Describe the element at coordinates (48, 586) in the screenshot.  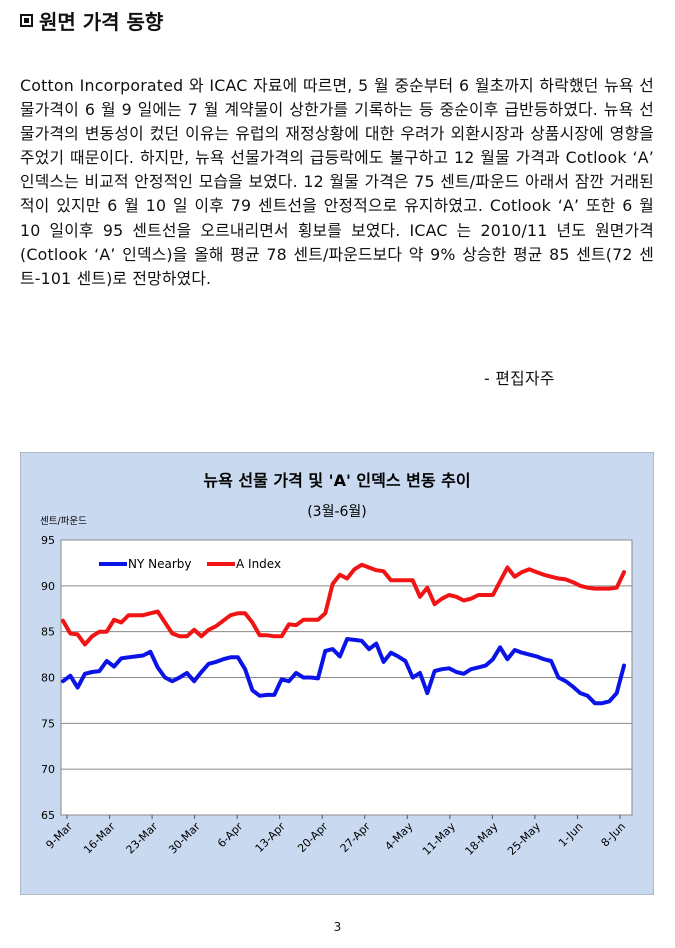
I see `y-tick-label: 90` at that location.